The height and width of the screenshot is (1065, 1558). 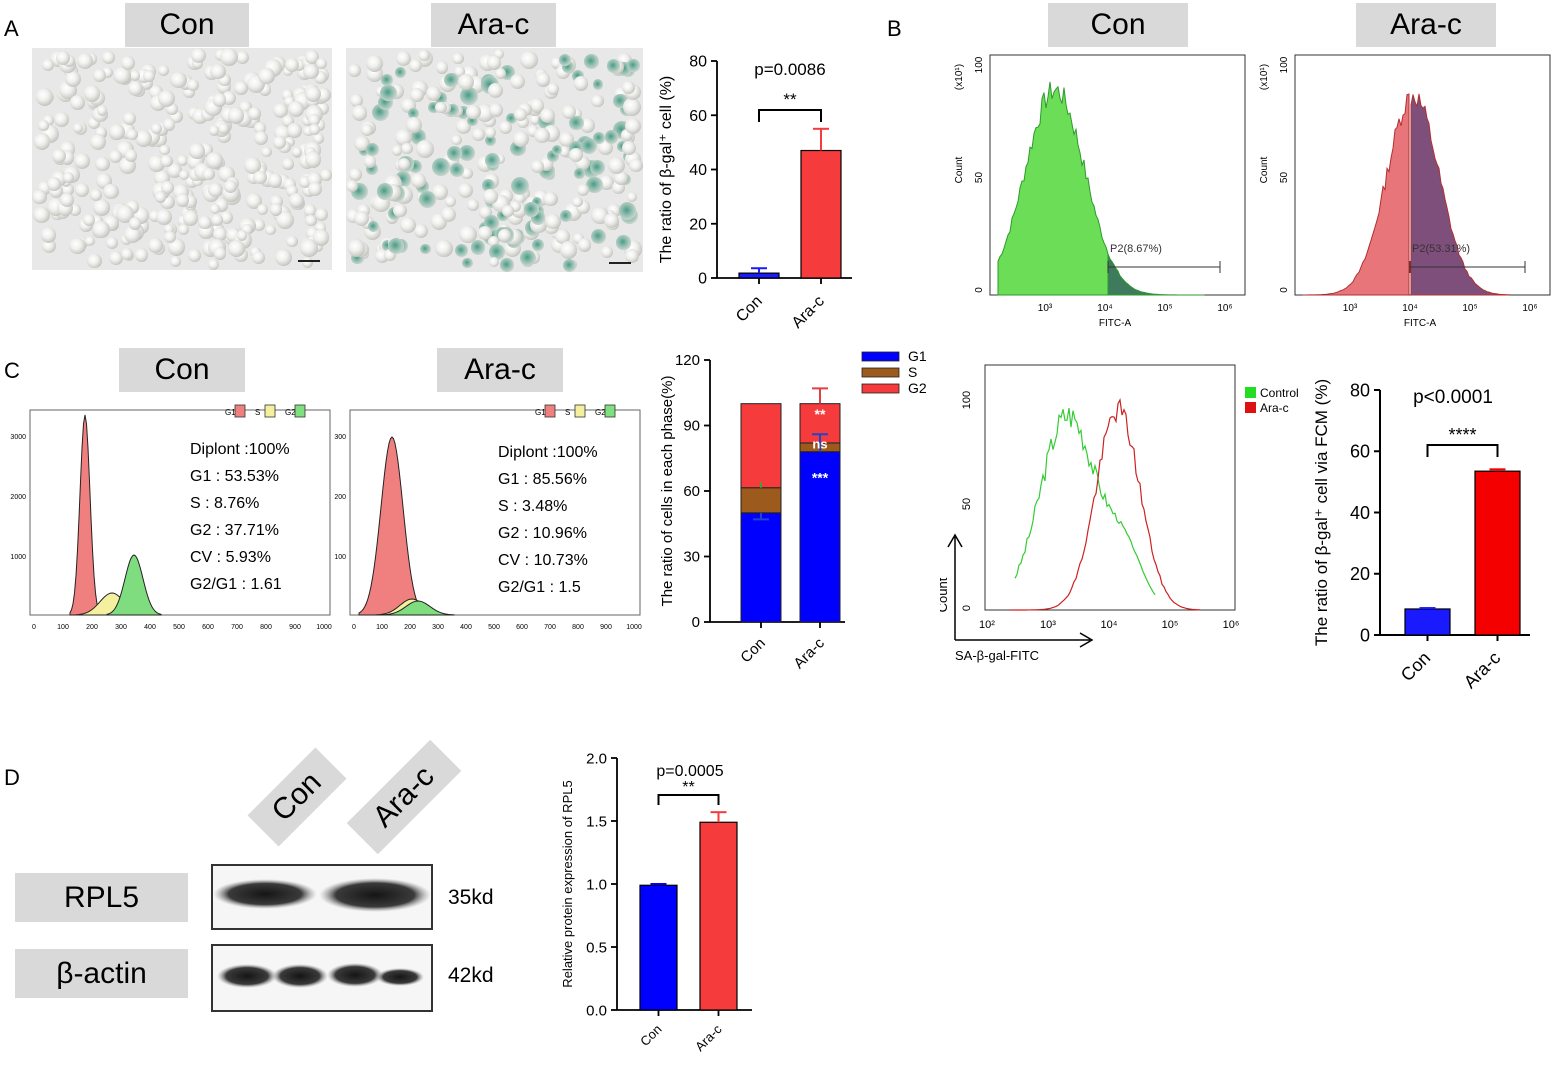 I want to click on scale-bar, so click(x=309, y=261).